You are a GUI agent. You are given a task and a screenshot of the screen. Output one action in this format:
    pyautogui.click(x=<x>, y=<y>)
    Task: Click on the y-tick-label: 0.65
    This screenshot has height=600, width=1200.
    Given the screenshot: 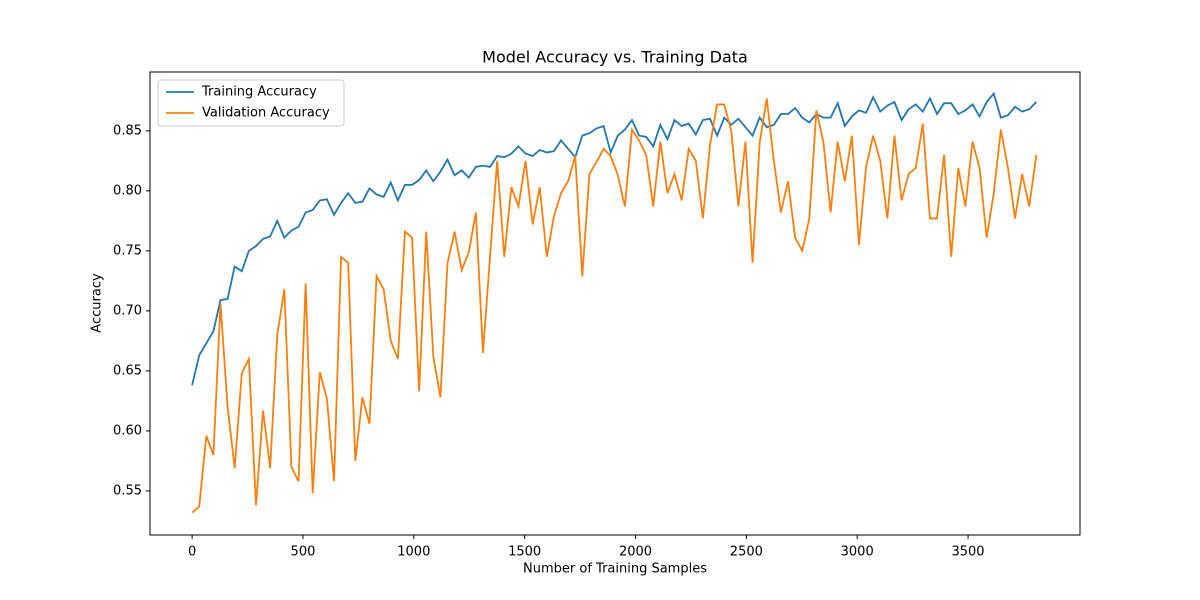 What is the action you would take?
    pyautogui.click(x=127, y=370)
    